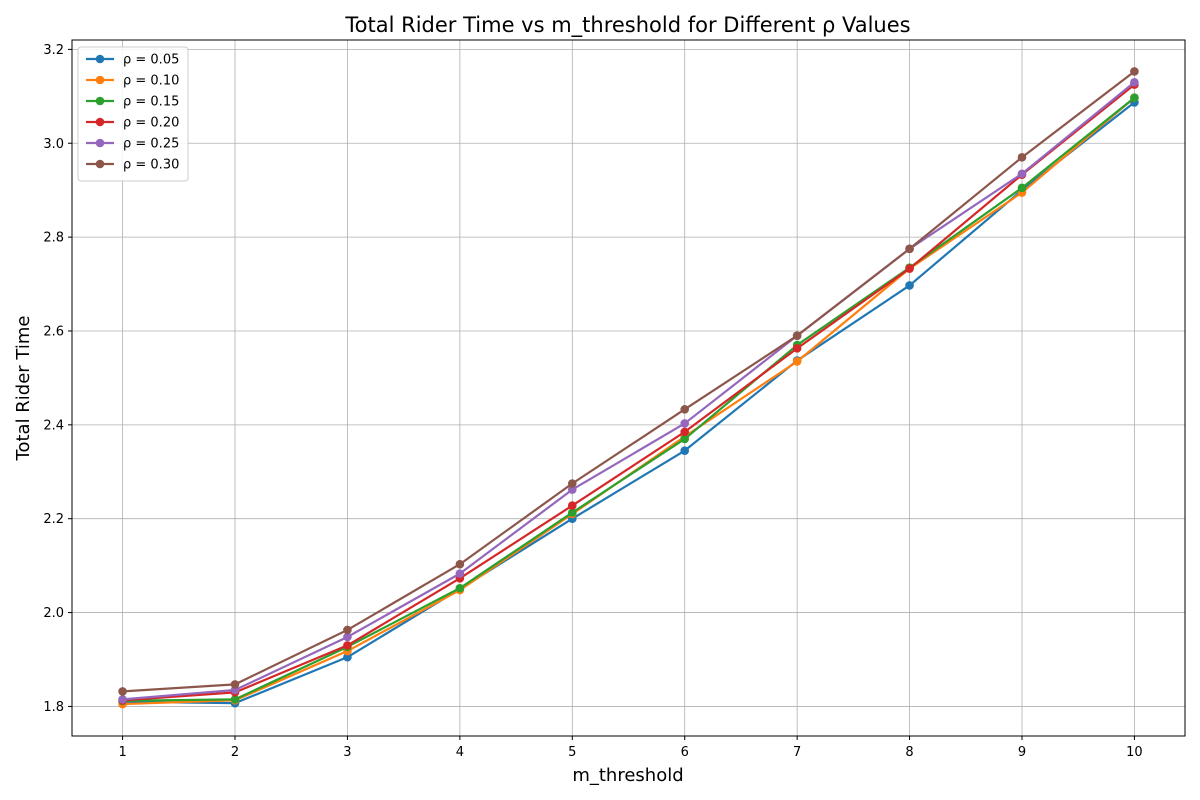 This screenshot has width=1200, height=800. I want to click on y-axis-title: Total Rider Time, so click(23, 389).